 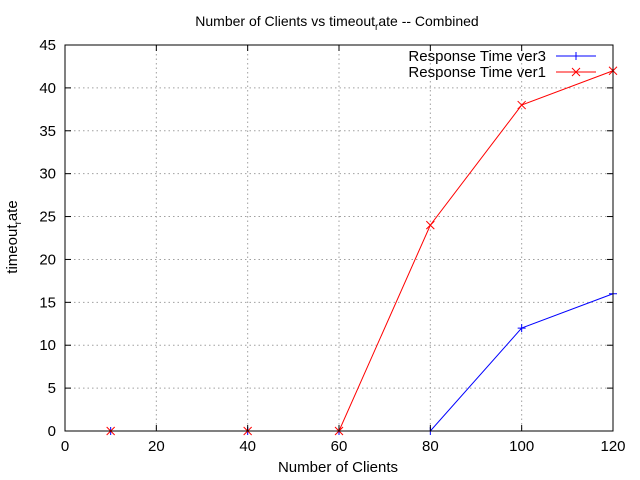 What do you see at coordinates (477, 72) in the screenshot?
I see `legend-label: Response Time ver1` at bounding box center [477, 72].